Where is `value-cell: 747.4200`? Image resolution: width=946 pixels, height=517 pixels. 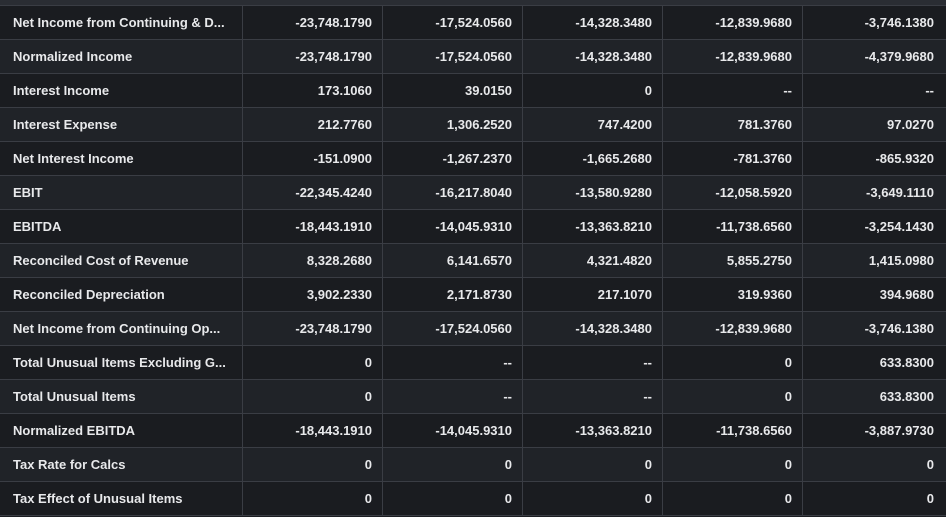 value-cell: 747.4200 is located at coordinates (593, 125).